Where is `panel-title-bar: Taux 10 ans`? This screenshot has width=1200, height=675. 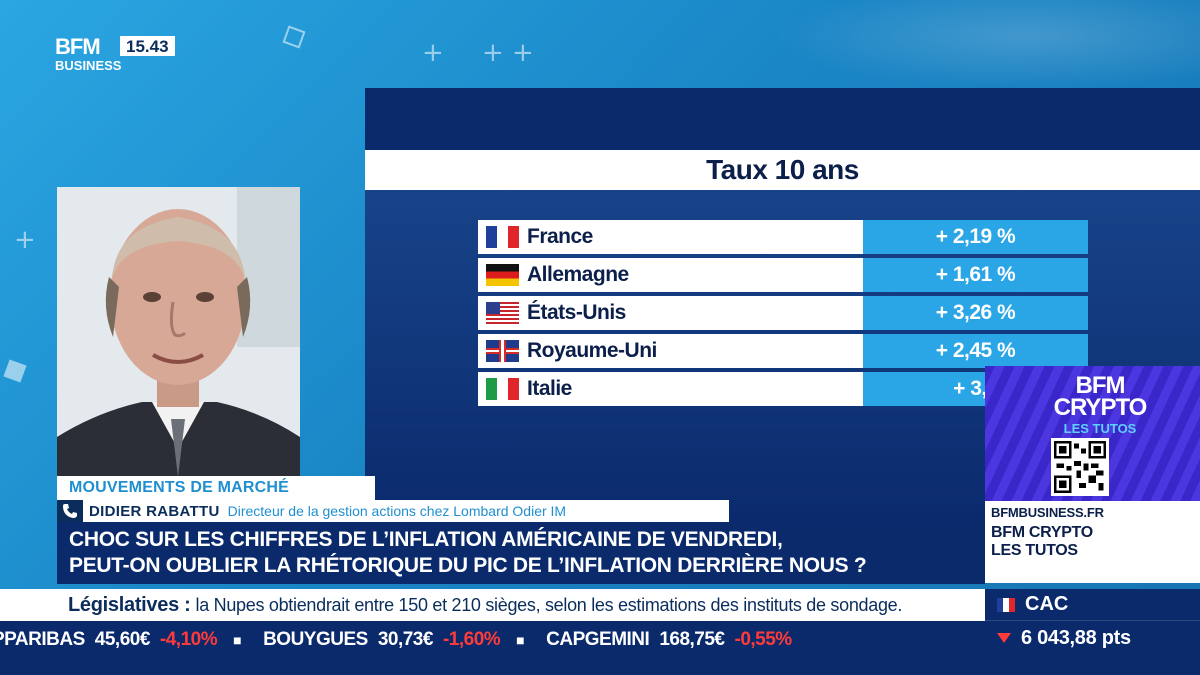
panel-title-bar: Taux 10 ans is located at coordinates (782, 170).